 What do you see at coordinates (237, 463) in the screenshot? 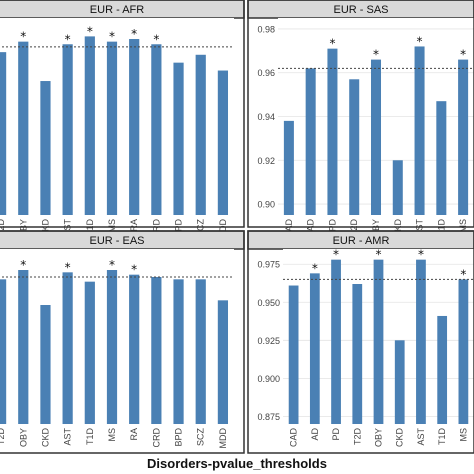
I see `x-axis-title: Disorders-pvalue_thresholds` at bounding box center [237, 463].